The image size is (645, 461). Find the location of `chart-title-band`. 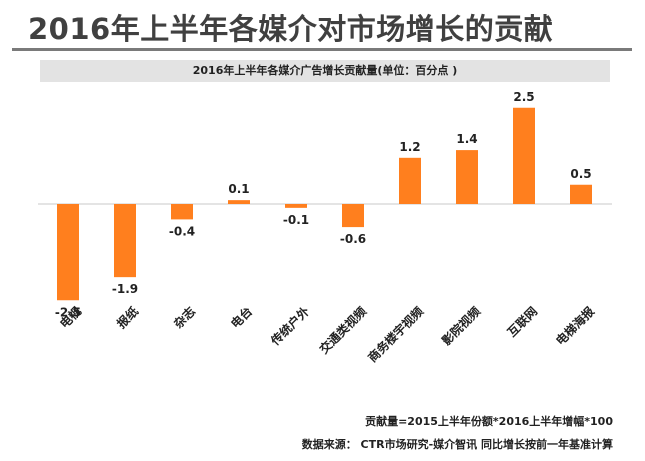

chart-title-band is located at coordinates (325, 71).